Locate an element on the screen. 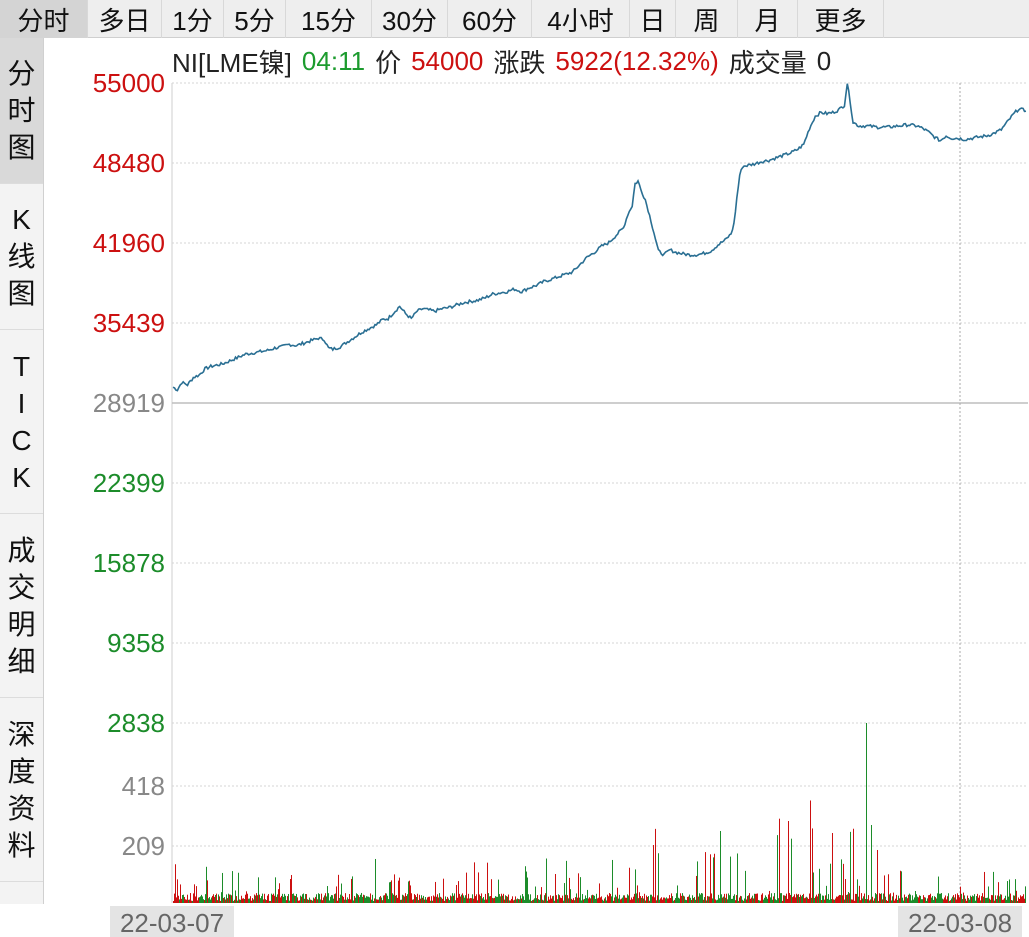 This screenshot has width=1029, height=937. tab-6: 60分 is located at coordinates (490, 19).